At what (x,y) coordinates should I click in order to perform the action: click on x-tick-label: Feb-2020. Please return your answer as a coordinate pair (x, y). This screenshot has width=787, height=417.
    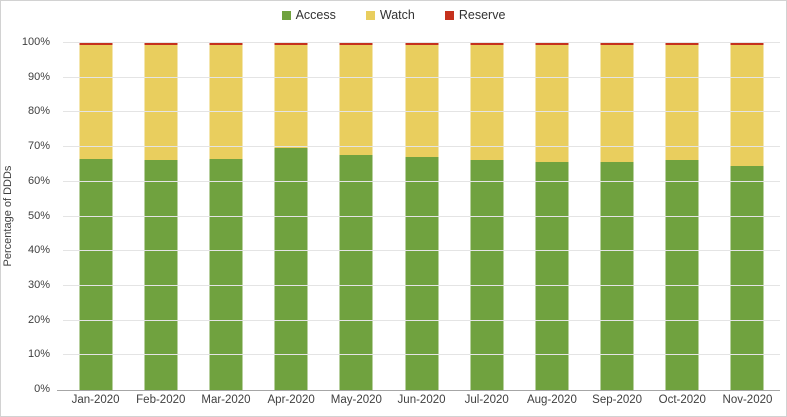
    Looking at the image, I should click on (161, 400).